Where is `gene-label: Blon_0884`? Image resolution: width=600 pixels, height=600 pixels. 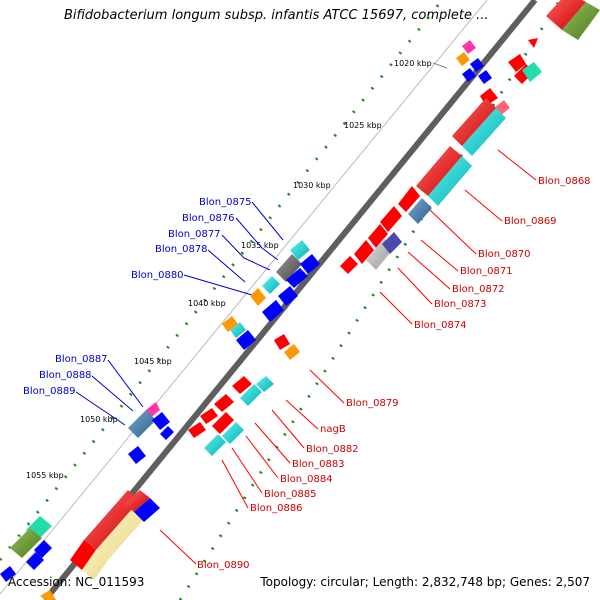
gene-label: Blon_0884 is located at coordinates (306, 479).